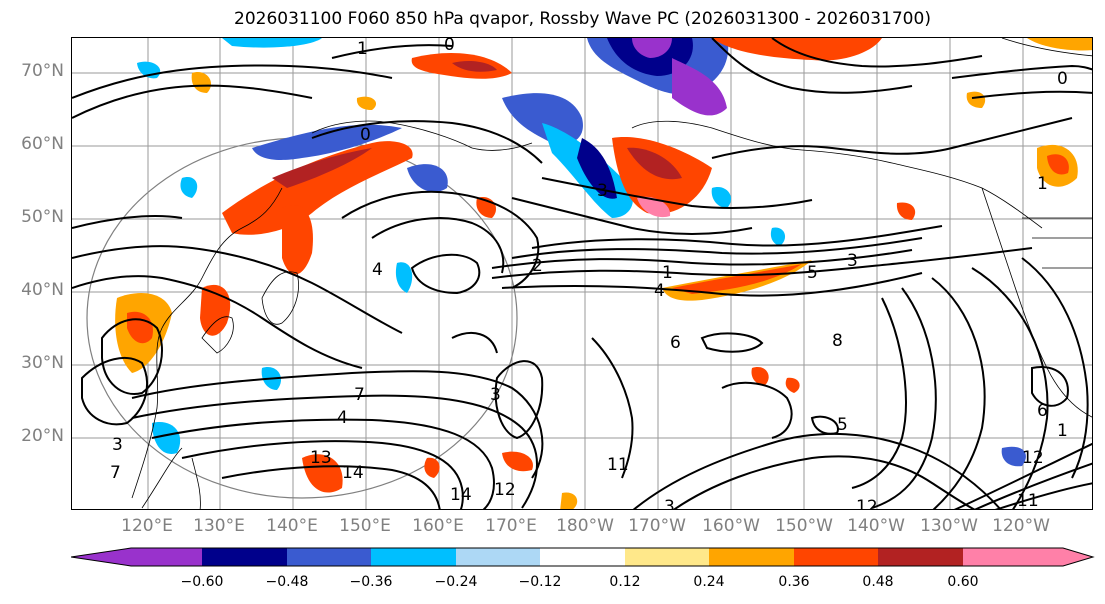 The width and height of the screenshot is (1105, 604). I want to click on lon-label: 140°W, so click(876, 526).